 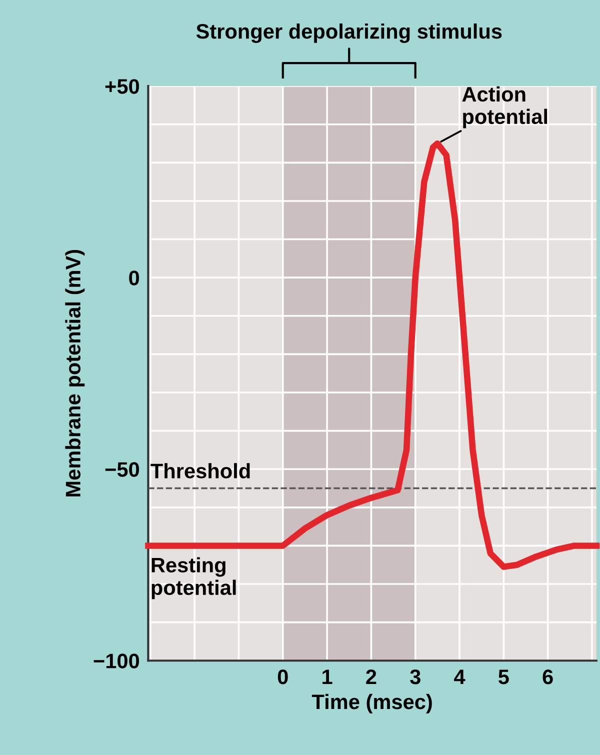 What do you see at coordinates (349, 33) in the screenshot?
I see `band-label: Stronger depolarizing stimulus` at bounding box center [349, 33].